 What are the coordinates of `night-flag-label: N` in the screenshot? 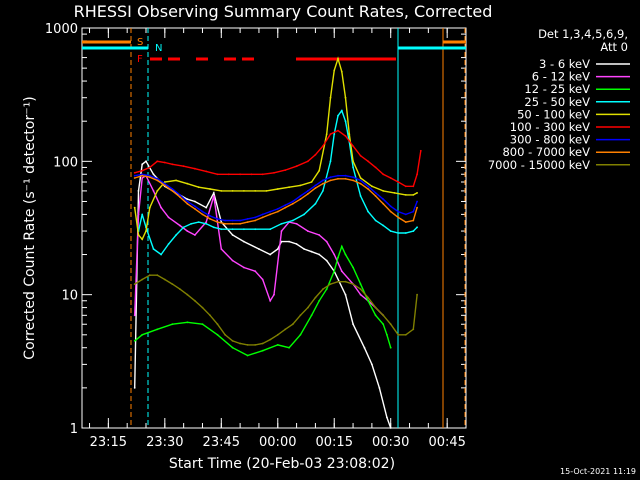 It's located at (158, 48).